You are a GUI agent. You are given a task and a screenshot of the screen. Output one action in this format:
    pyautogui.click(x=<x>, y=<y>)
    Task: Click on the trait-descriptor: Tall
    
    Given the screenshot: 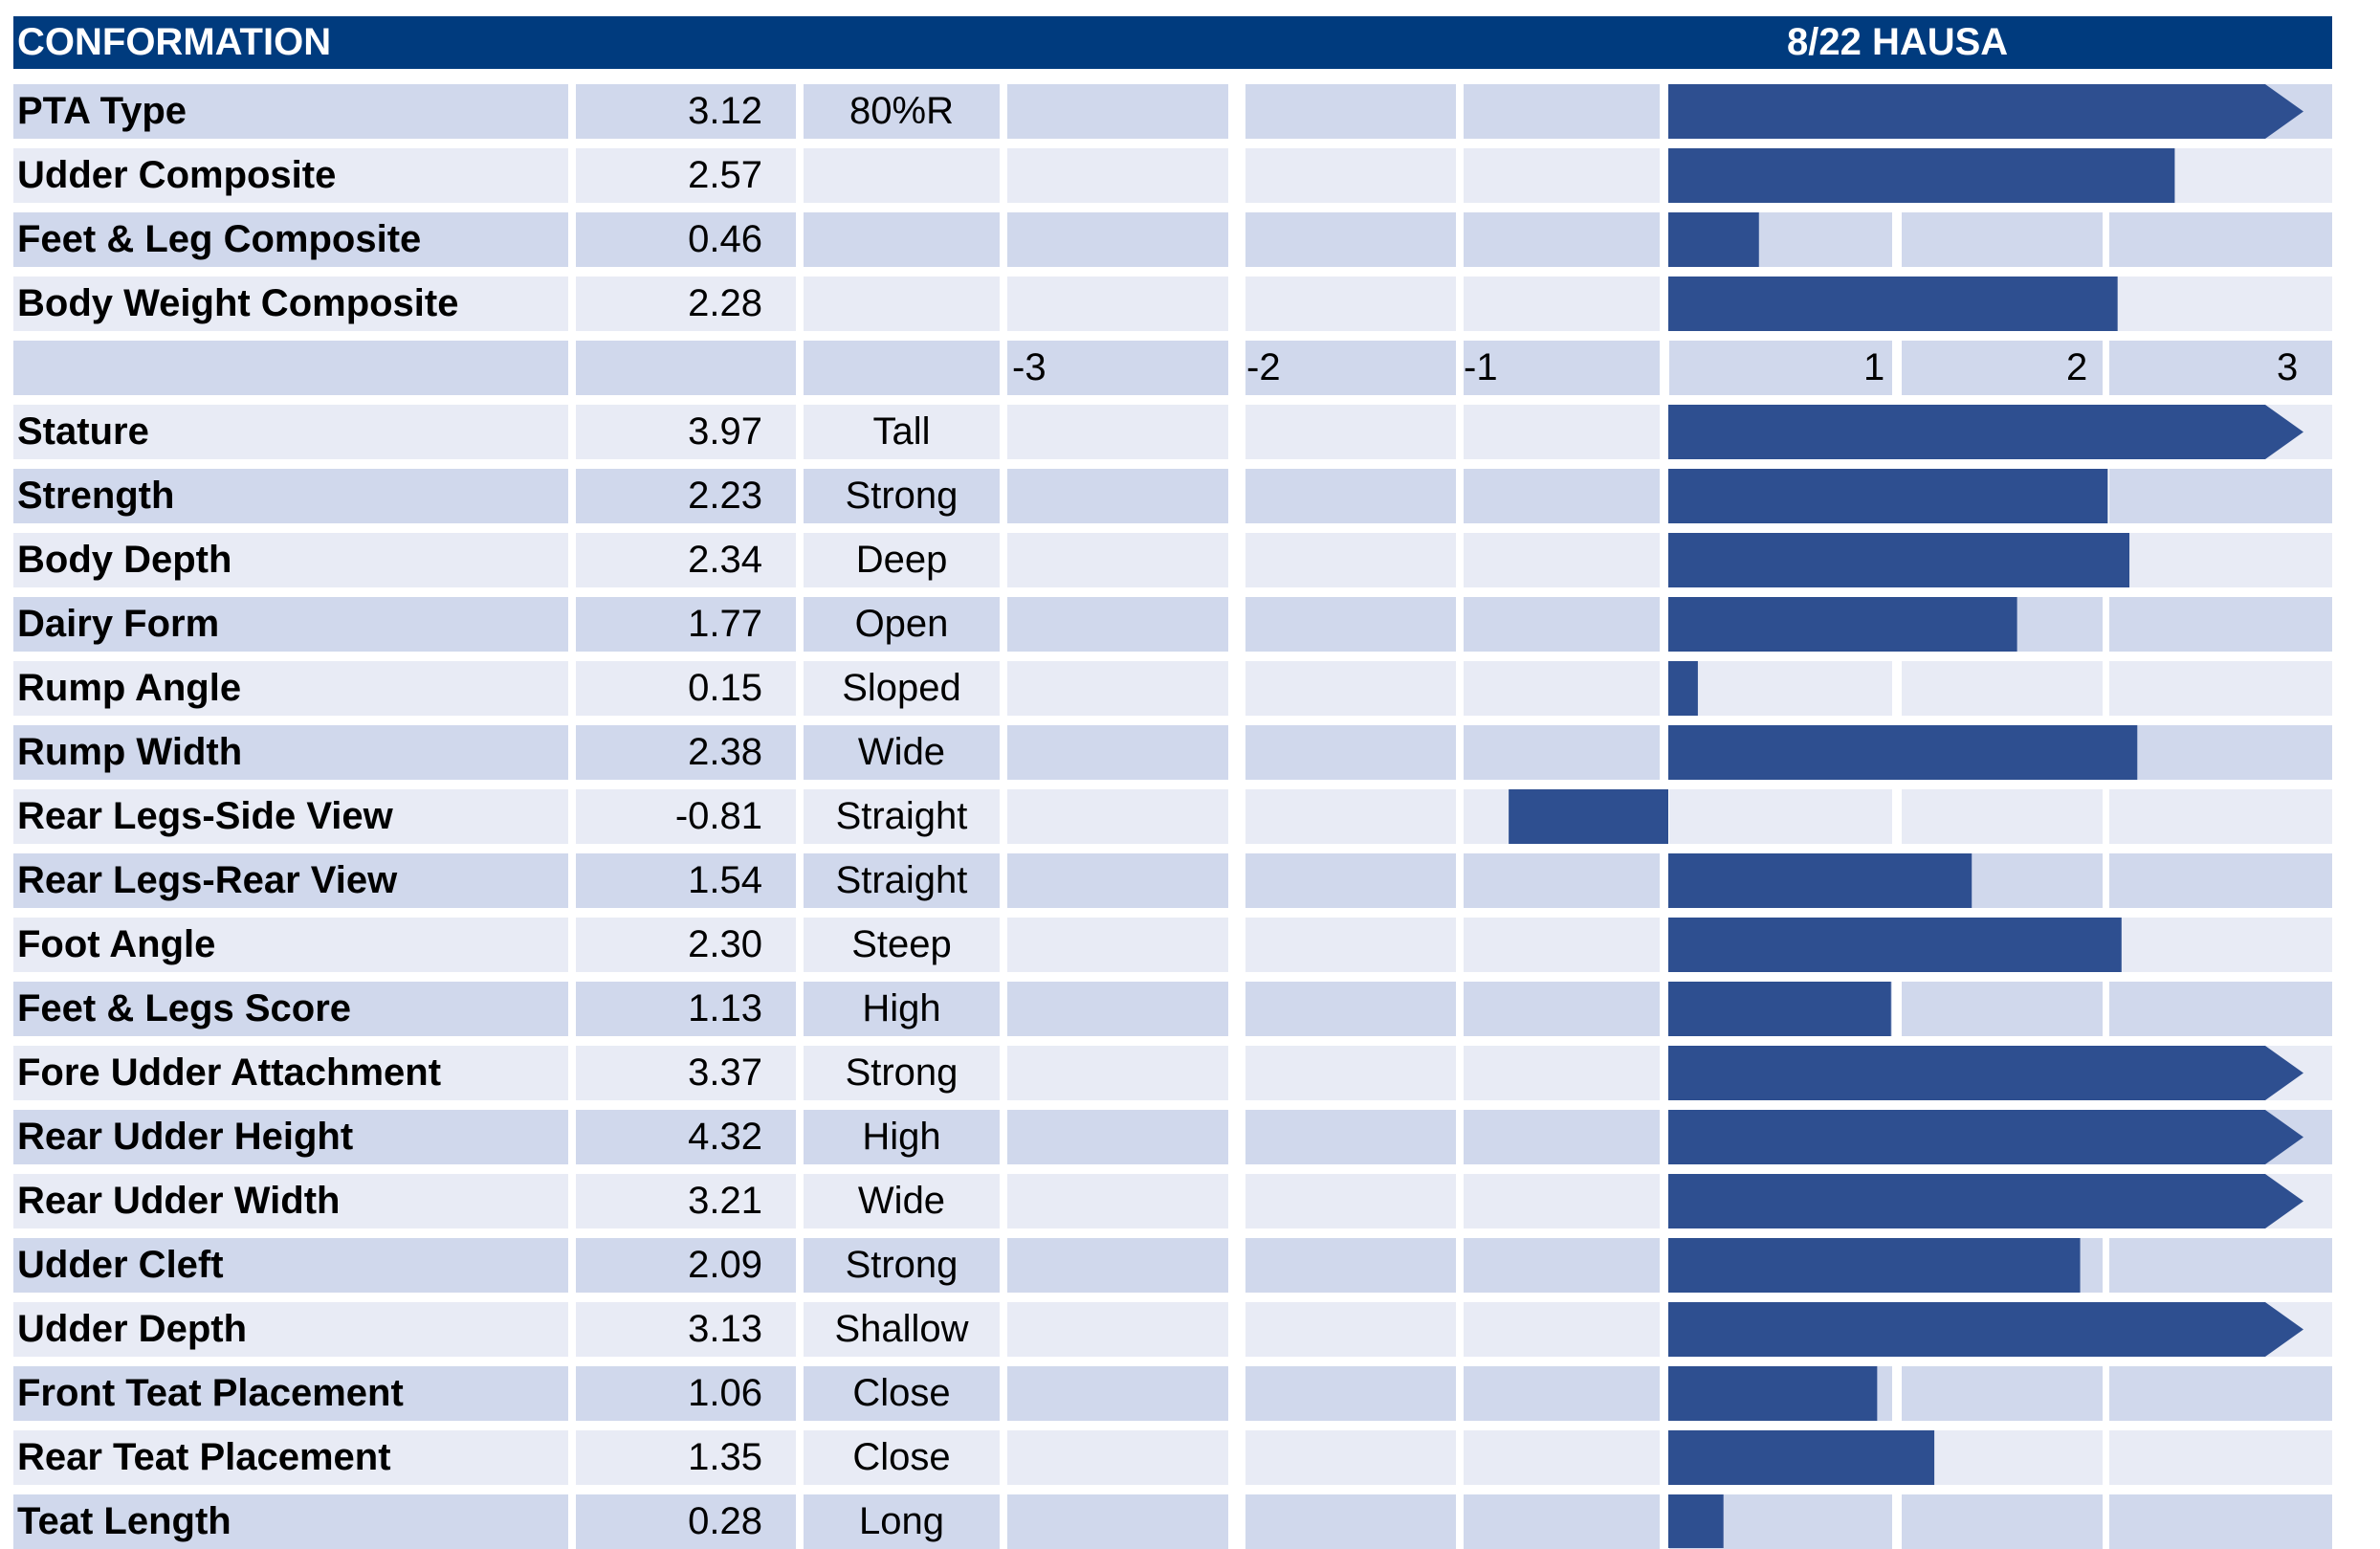 What is the action you would take?
    pyautogui.click(x=901, y=432)
    